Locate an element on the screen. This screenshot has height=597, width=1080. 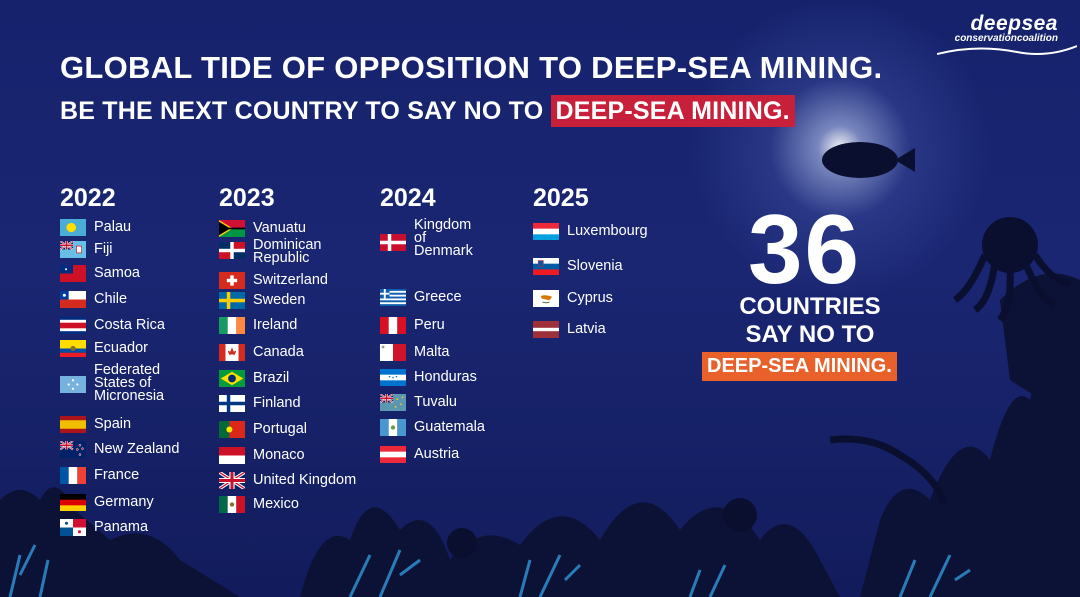
greece-flag-icon is located at coordinates (393, 297).